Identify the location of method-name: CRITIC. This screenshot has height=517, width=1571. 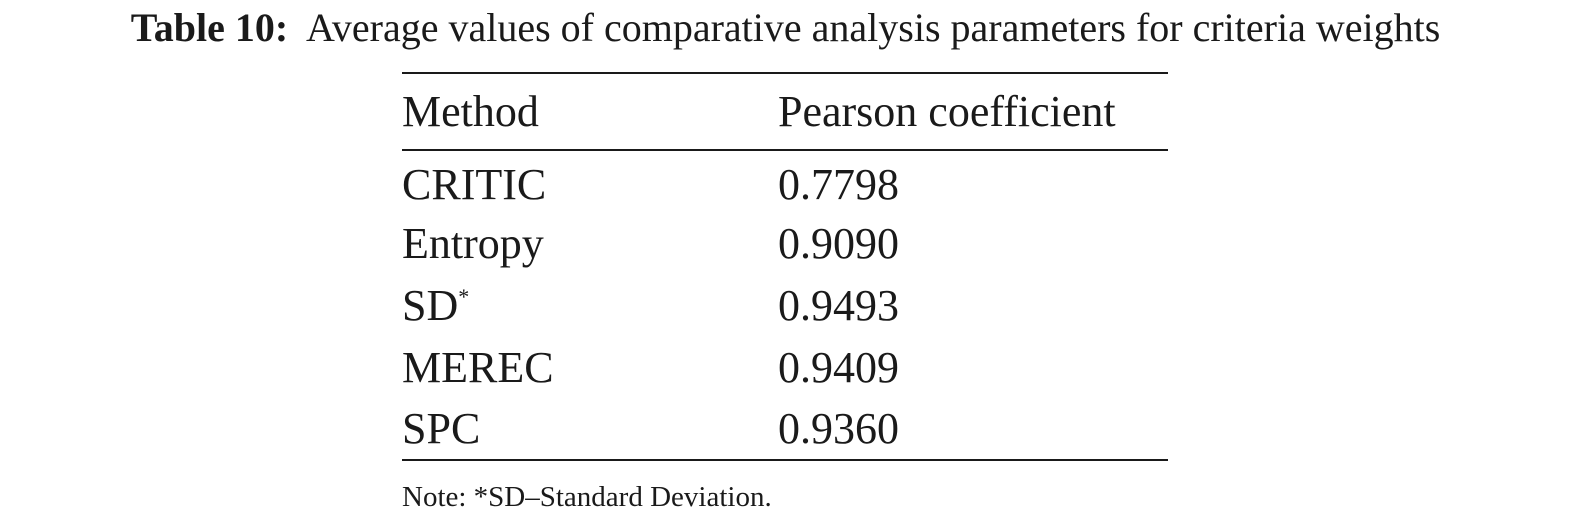
(474, 184).